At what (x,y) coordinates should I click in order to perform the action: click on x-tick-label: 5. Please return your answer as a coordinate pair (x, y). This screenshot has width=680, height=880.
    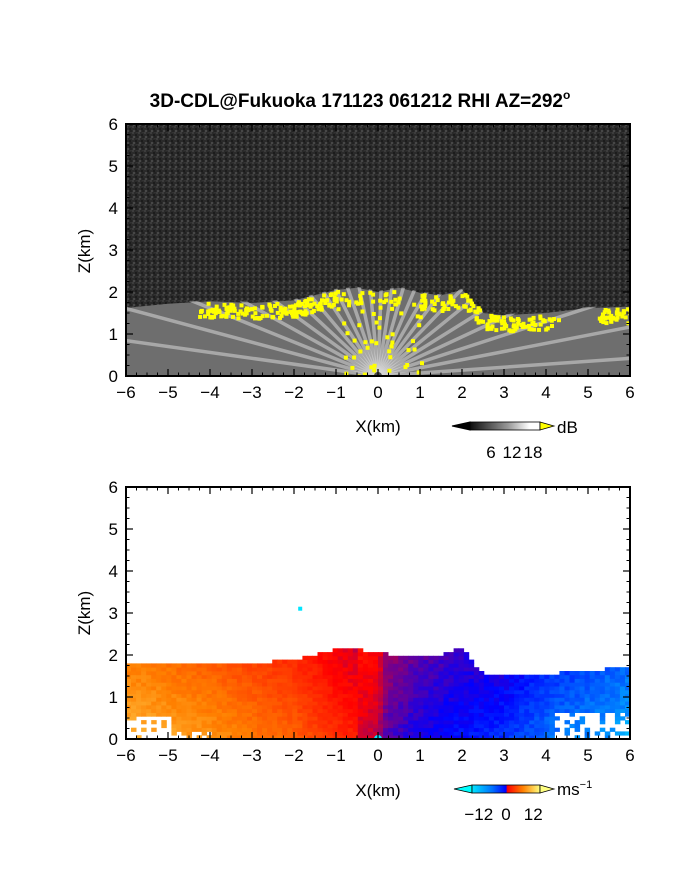
    Looking at the image, I should click on (587, 392).